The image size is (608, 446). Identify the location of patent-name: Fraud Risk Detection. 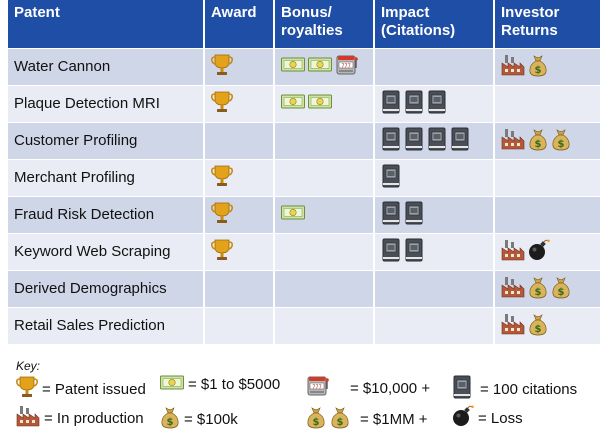
(84, 214).